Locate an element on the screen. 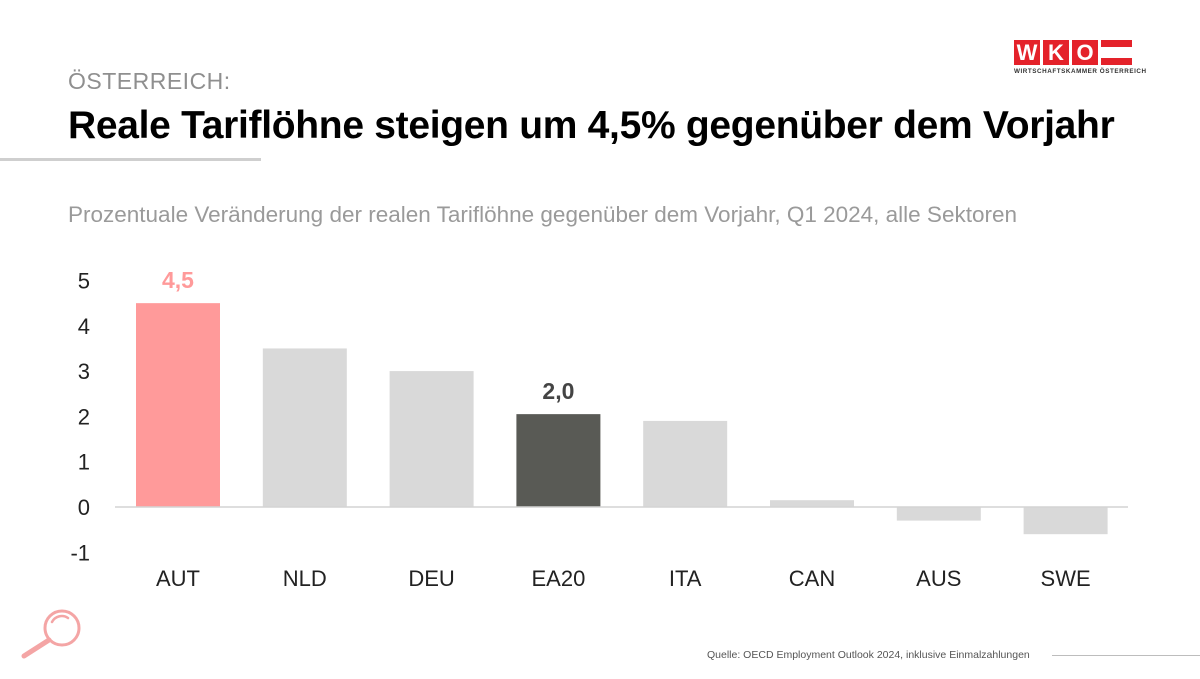 This screenshot has height=679, width=1200. x-tick-label: CAN is located at coordinates (812, 578).